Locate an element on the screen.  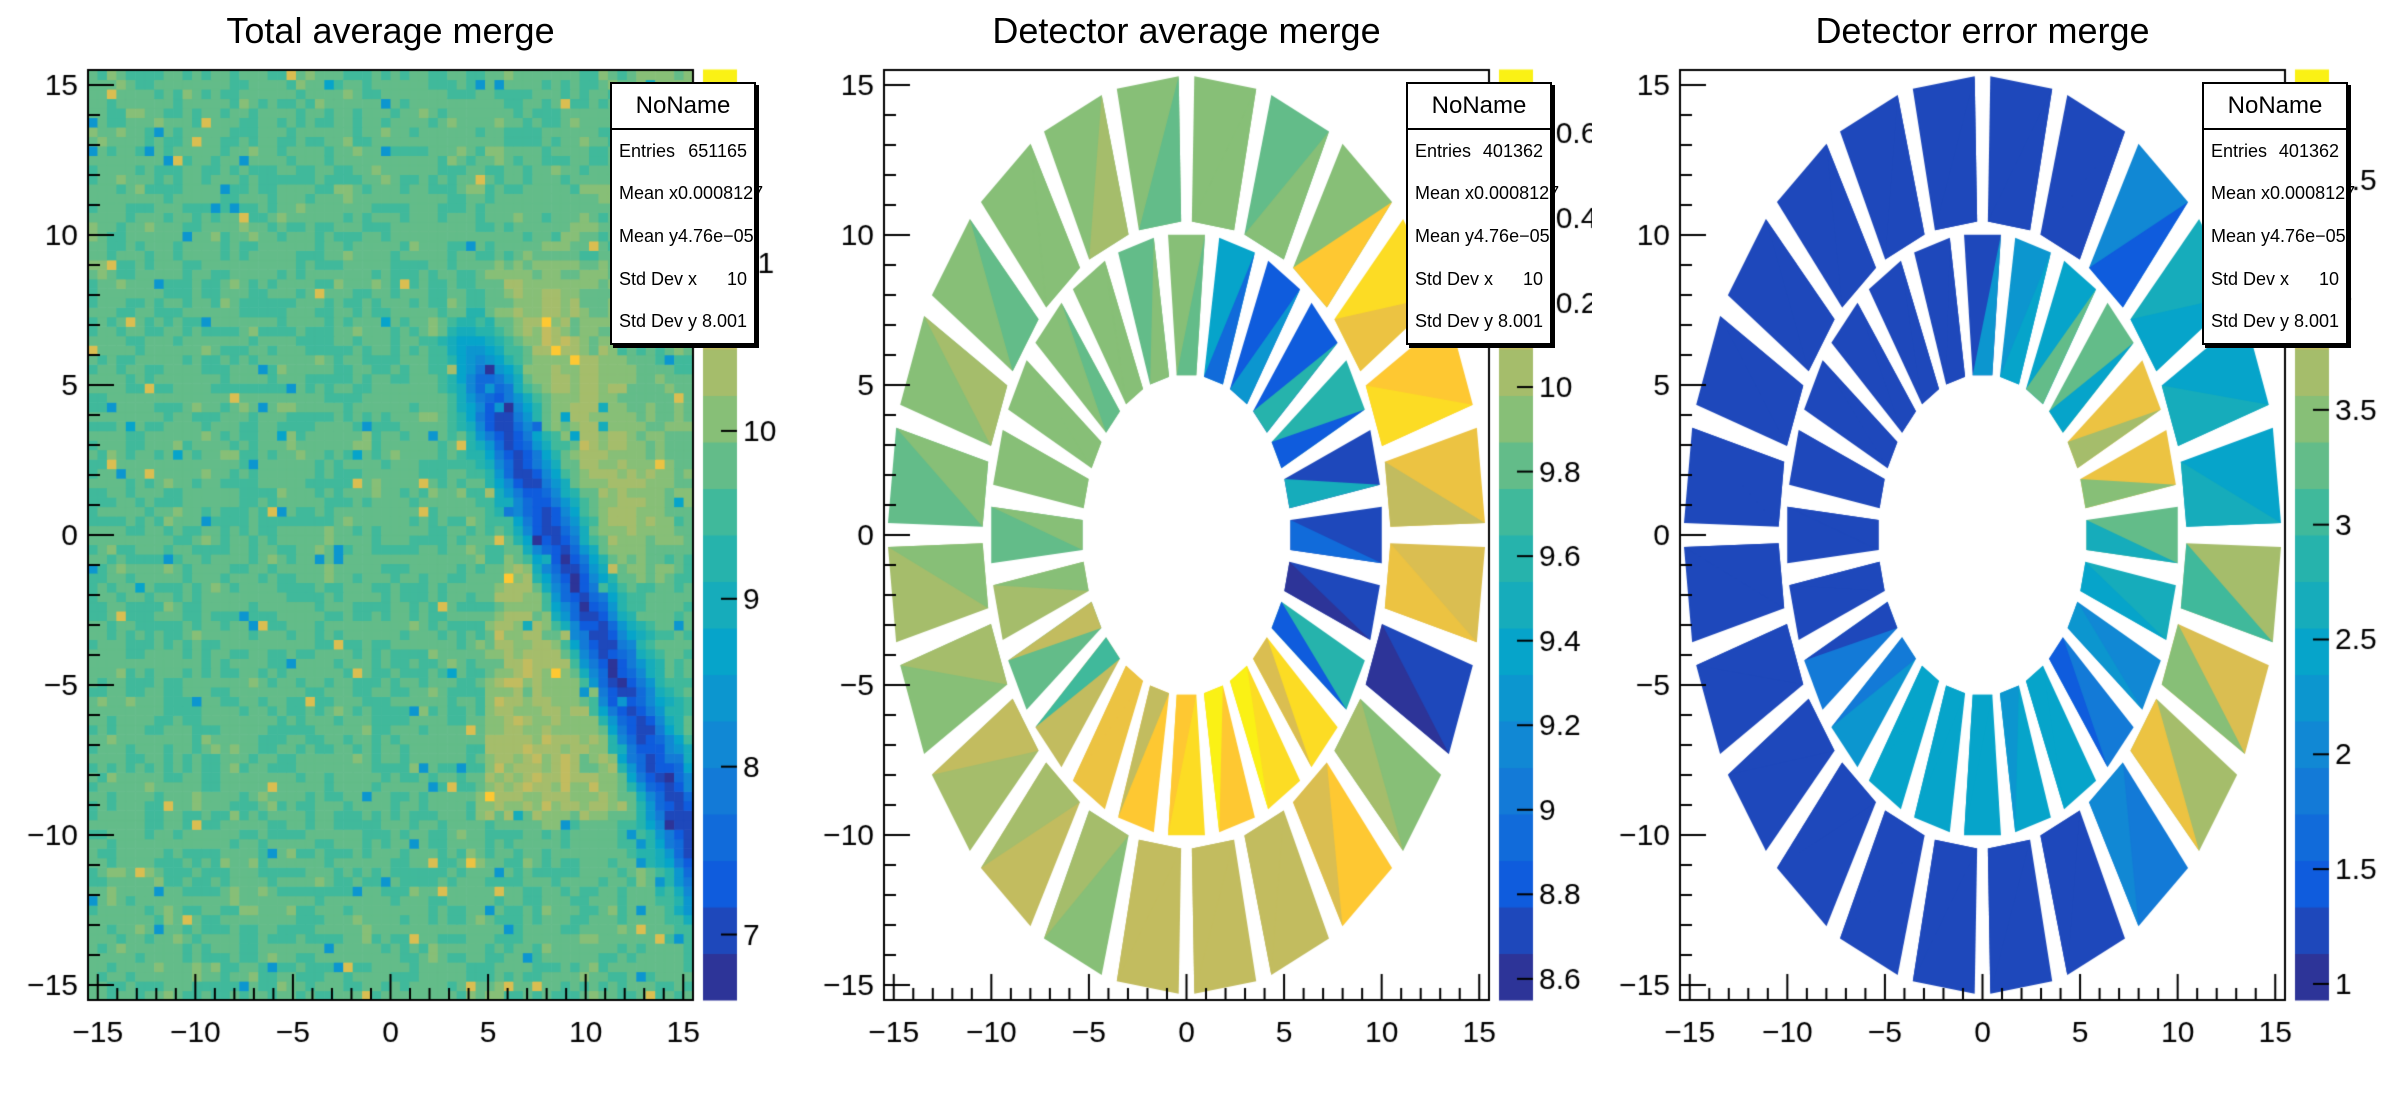
plot-title: Detector average merge is located at coordinates (1186, 30).